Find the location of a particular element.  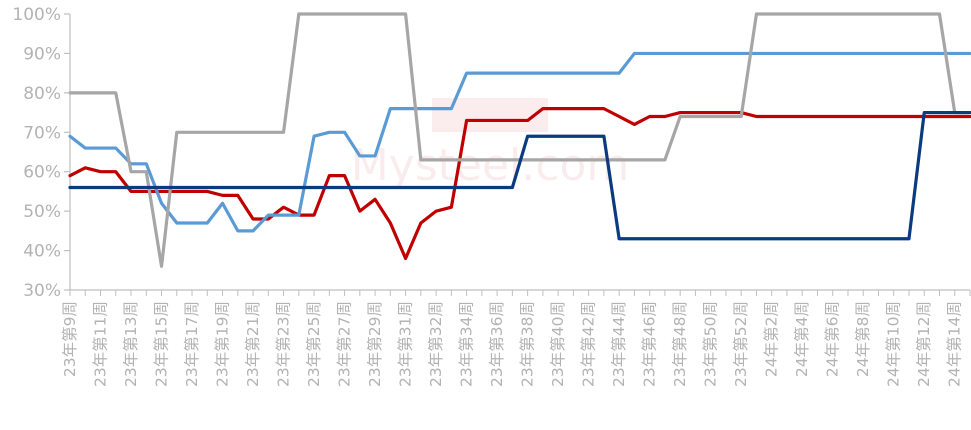

x-tick-label: 23年第31周 is located at coordinates (406, 344).